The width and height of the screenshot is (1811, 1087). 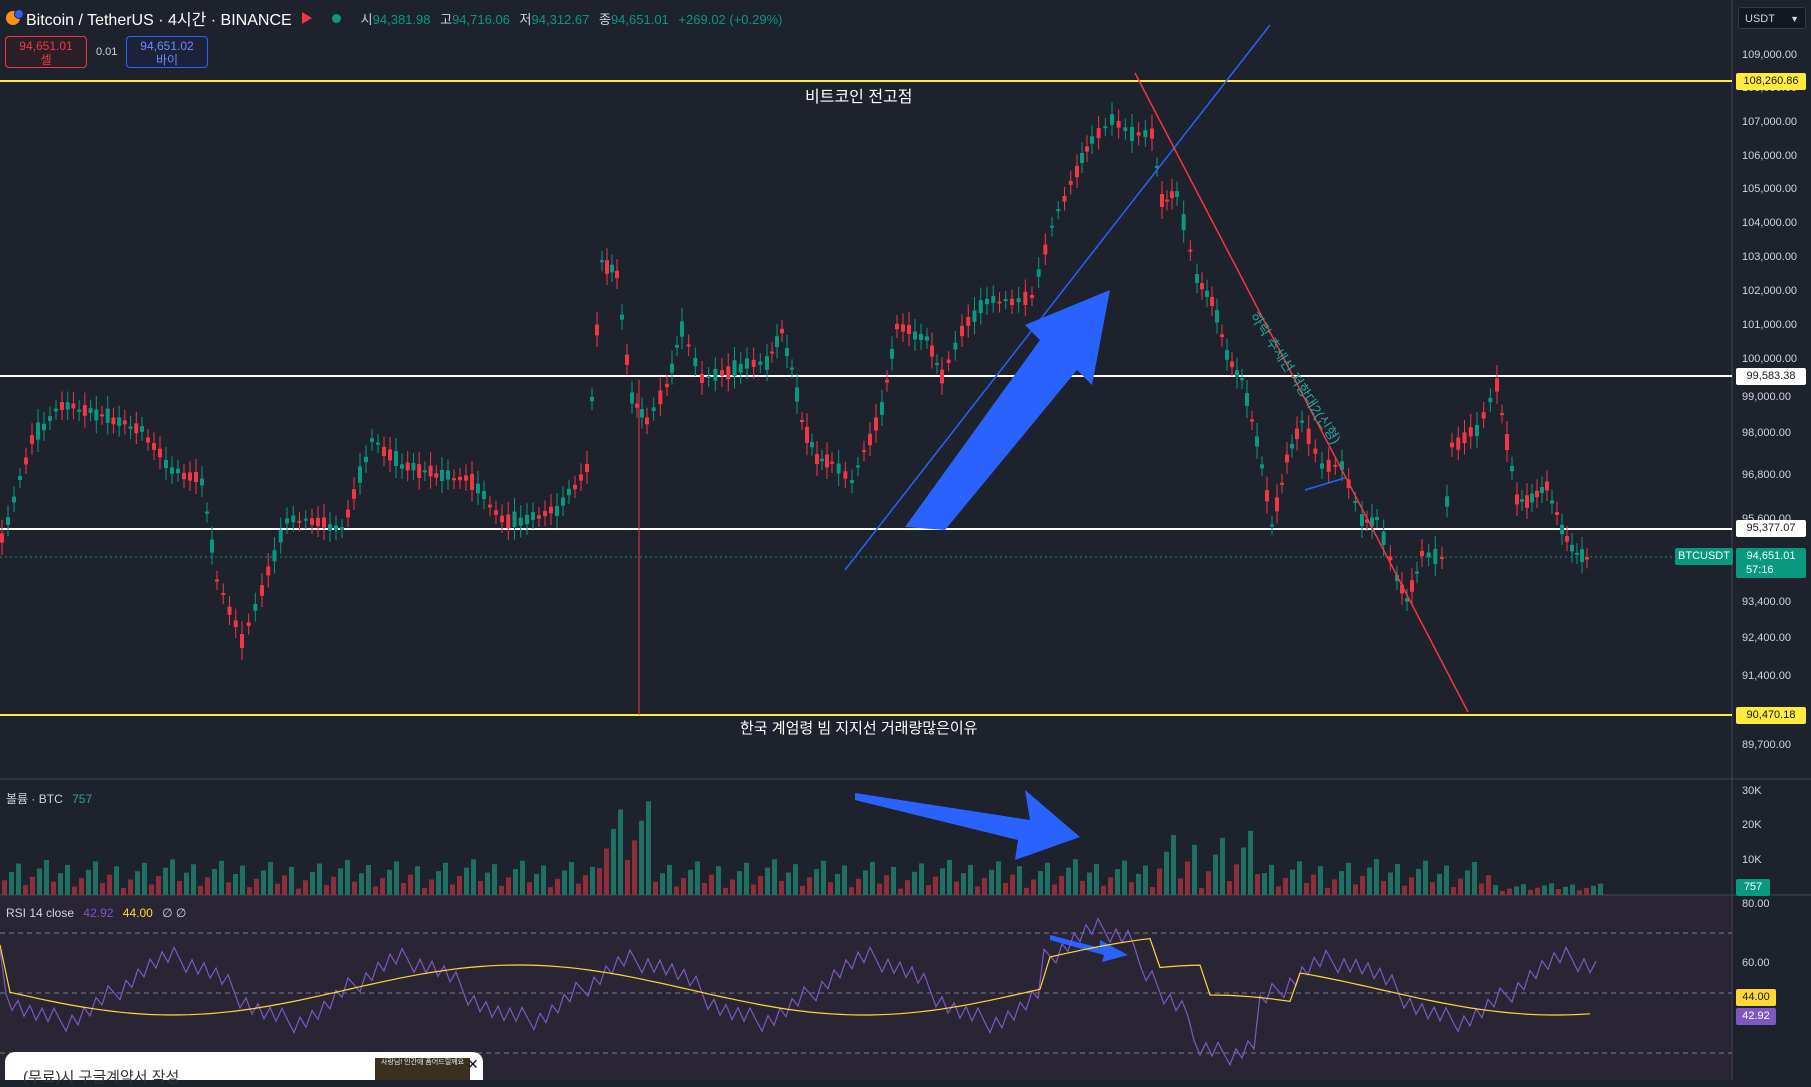 I want to click on low-value: 94,312.67, so click(x=560, y=19).